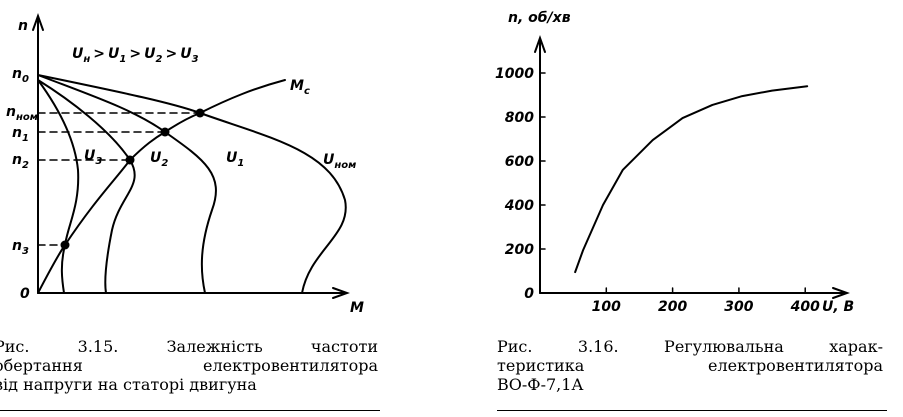  I want to click on caption-line: Рис. 3.16. Регулювальна харак-, so click(690, 346).